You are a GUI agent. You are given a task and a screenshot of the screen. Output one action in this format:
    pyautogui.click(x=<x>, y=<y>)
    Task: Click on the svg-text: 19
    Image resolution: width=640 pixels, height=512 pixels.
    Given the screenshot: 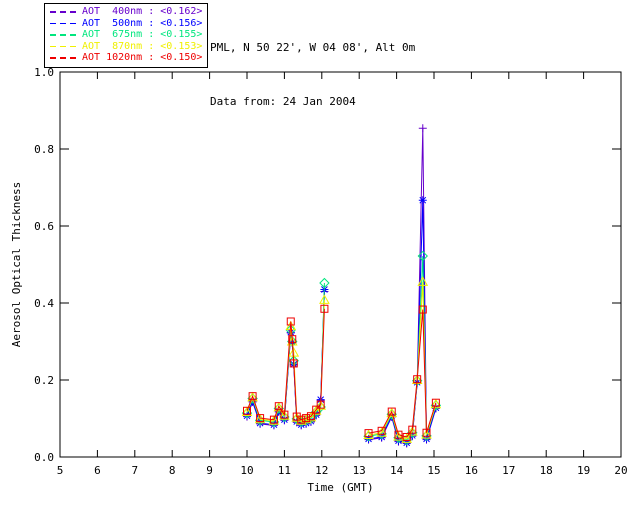 What is the action you would take?
    pyautogui.click(x=583, y=470)
    